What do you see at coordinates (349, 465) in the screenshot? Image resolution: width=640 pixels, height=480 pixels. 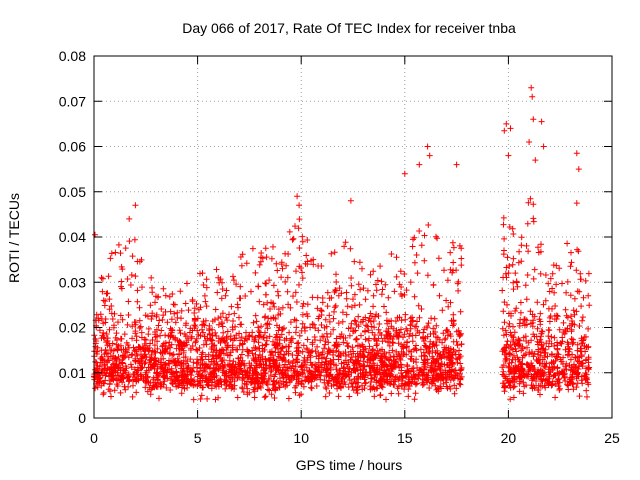 I see `x-axis-label: GPS time / hours` at bounding box center [349, 465].